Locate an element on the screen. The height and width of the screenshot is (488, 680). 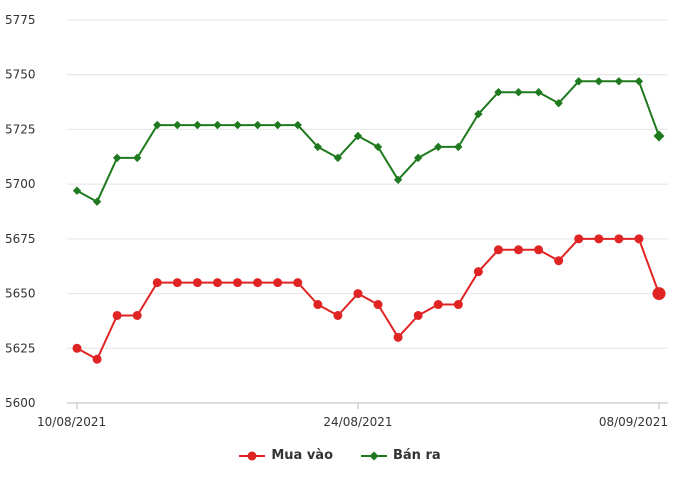
y-tick-label: 5675 is located at coordinates (20, 239).